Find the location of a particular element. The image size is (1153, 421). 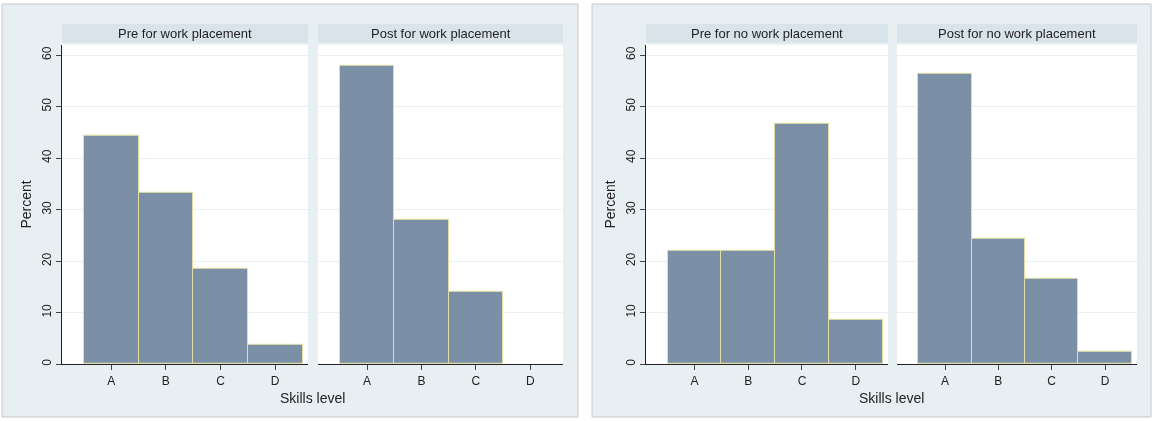

chart-title: Post for work placement is located at coordinates (441, 33).